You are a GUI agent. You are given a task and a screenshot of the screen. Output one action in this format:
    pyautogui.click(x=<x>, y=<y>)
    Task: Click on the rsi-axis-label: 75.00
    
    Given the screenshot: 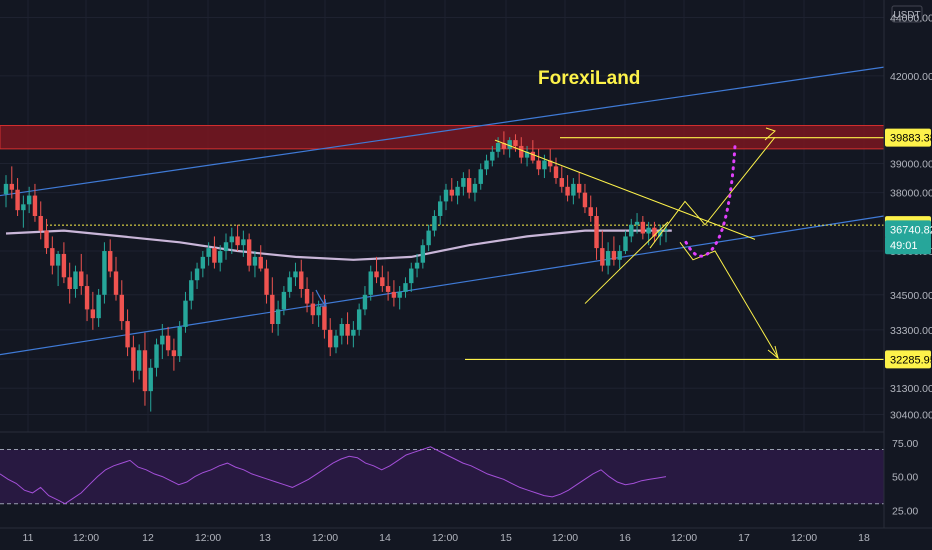 What is the action you would take?
    pyautogui.click(x=905, y=444)
    